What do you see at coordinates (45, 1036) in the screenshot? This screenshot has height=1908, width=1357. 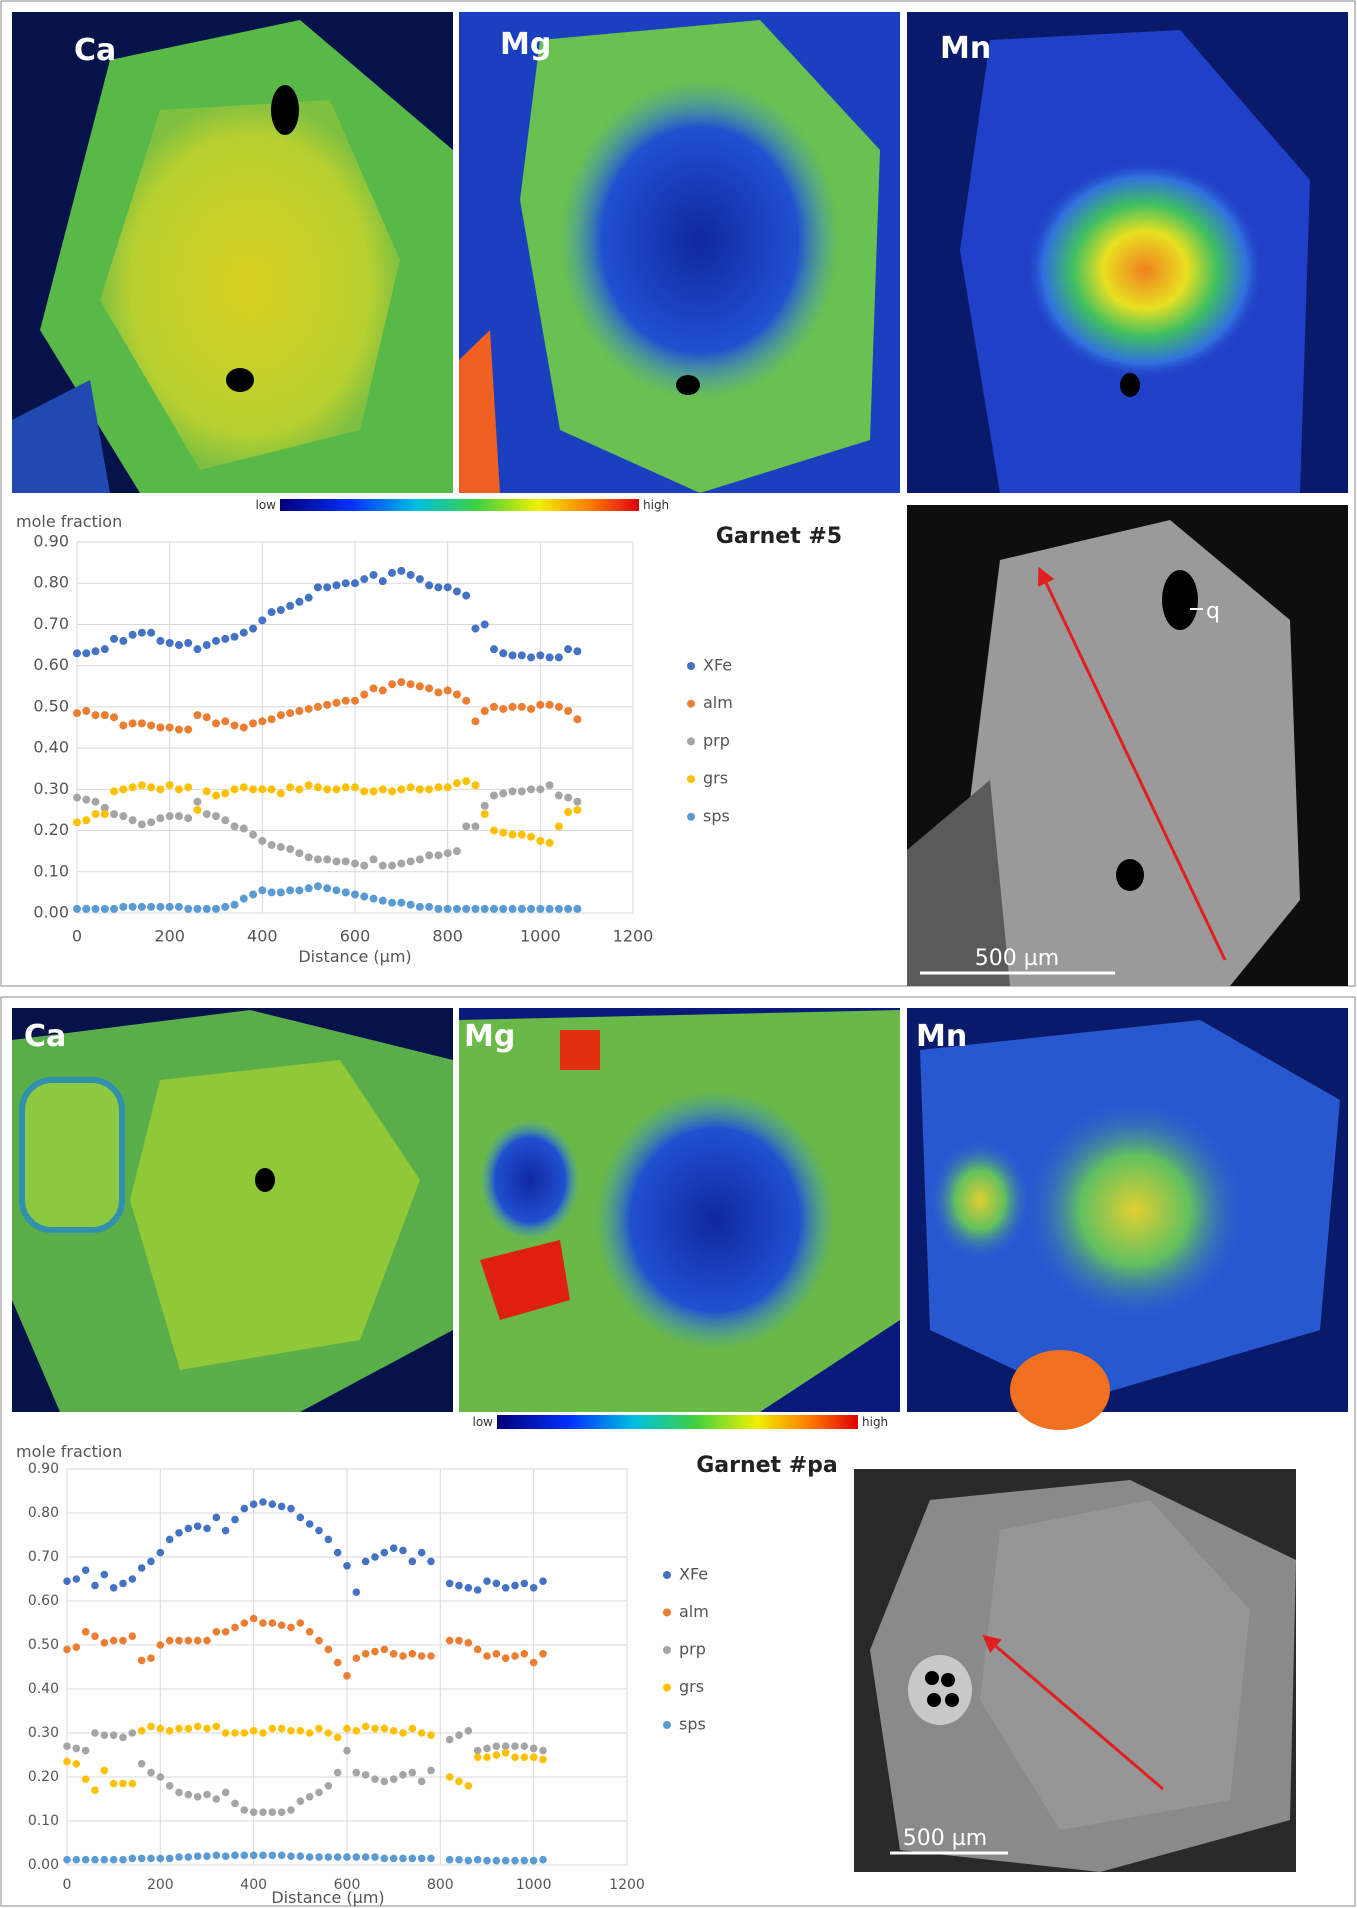 I see `map-label: Ca` at bounding box center [45, 1036].